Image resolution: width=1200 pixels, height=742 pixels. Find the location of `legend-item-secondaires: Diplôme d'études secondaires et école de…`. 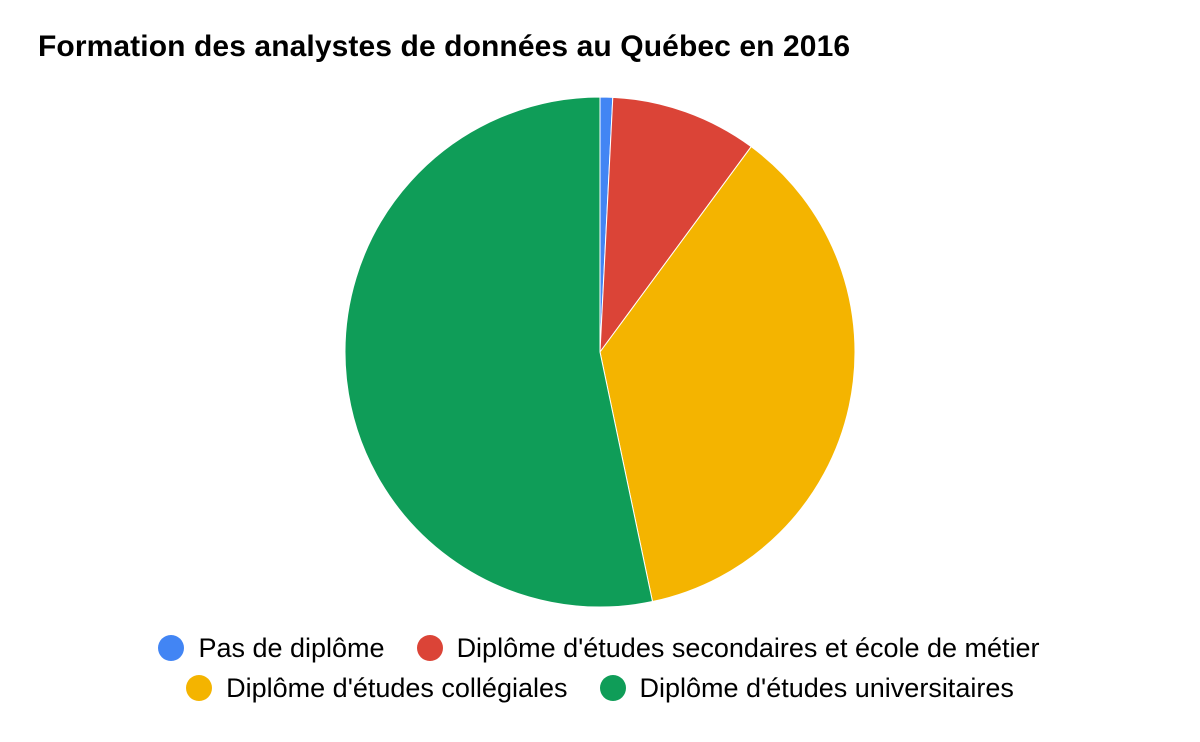

legend-item-secondaires: Diplôme d'études secondaires et école de… is located at coordinates (728, 648).